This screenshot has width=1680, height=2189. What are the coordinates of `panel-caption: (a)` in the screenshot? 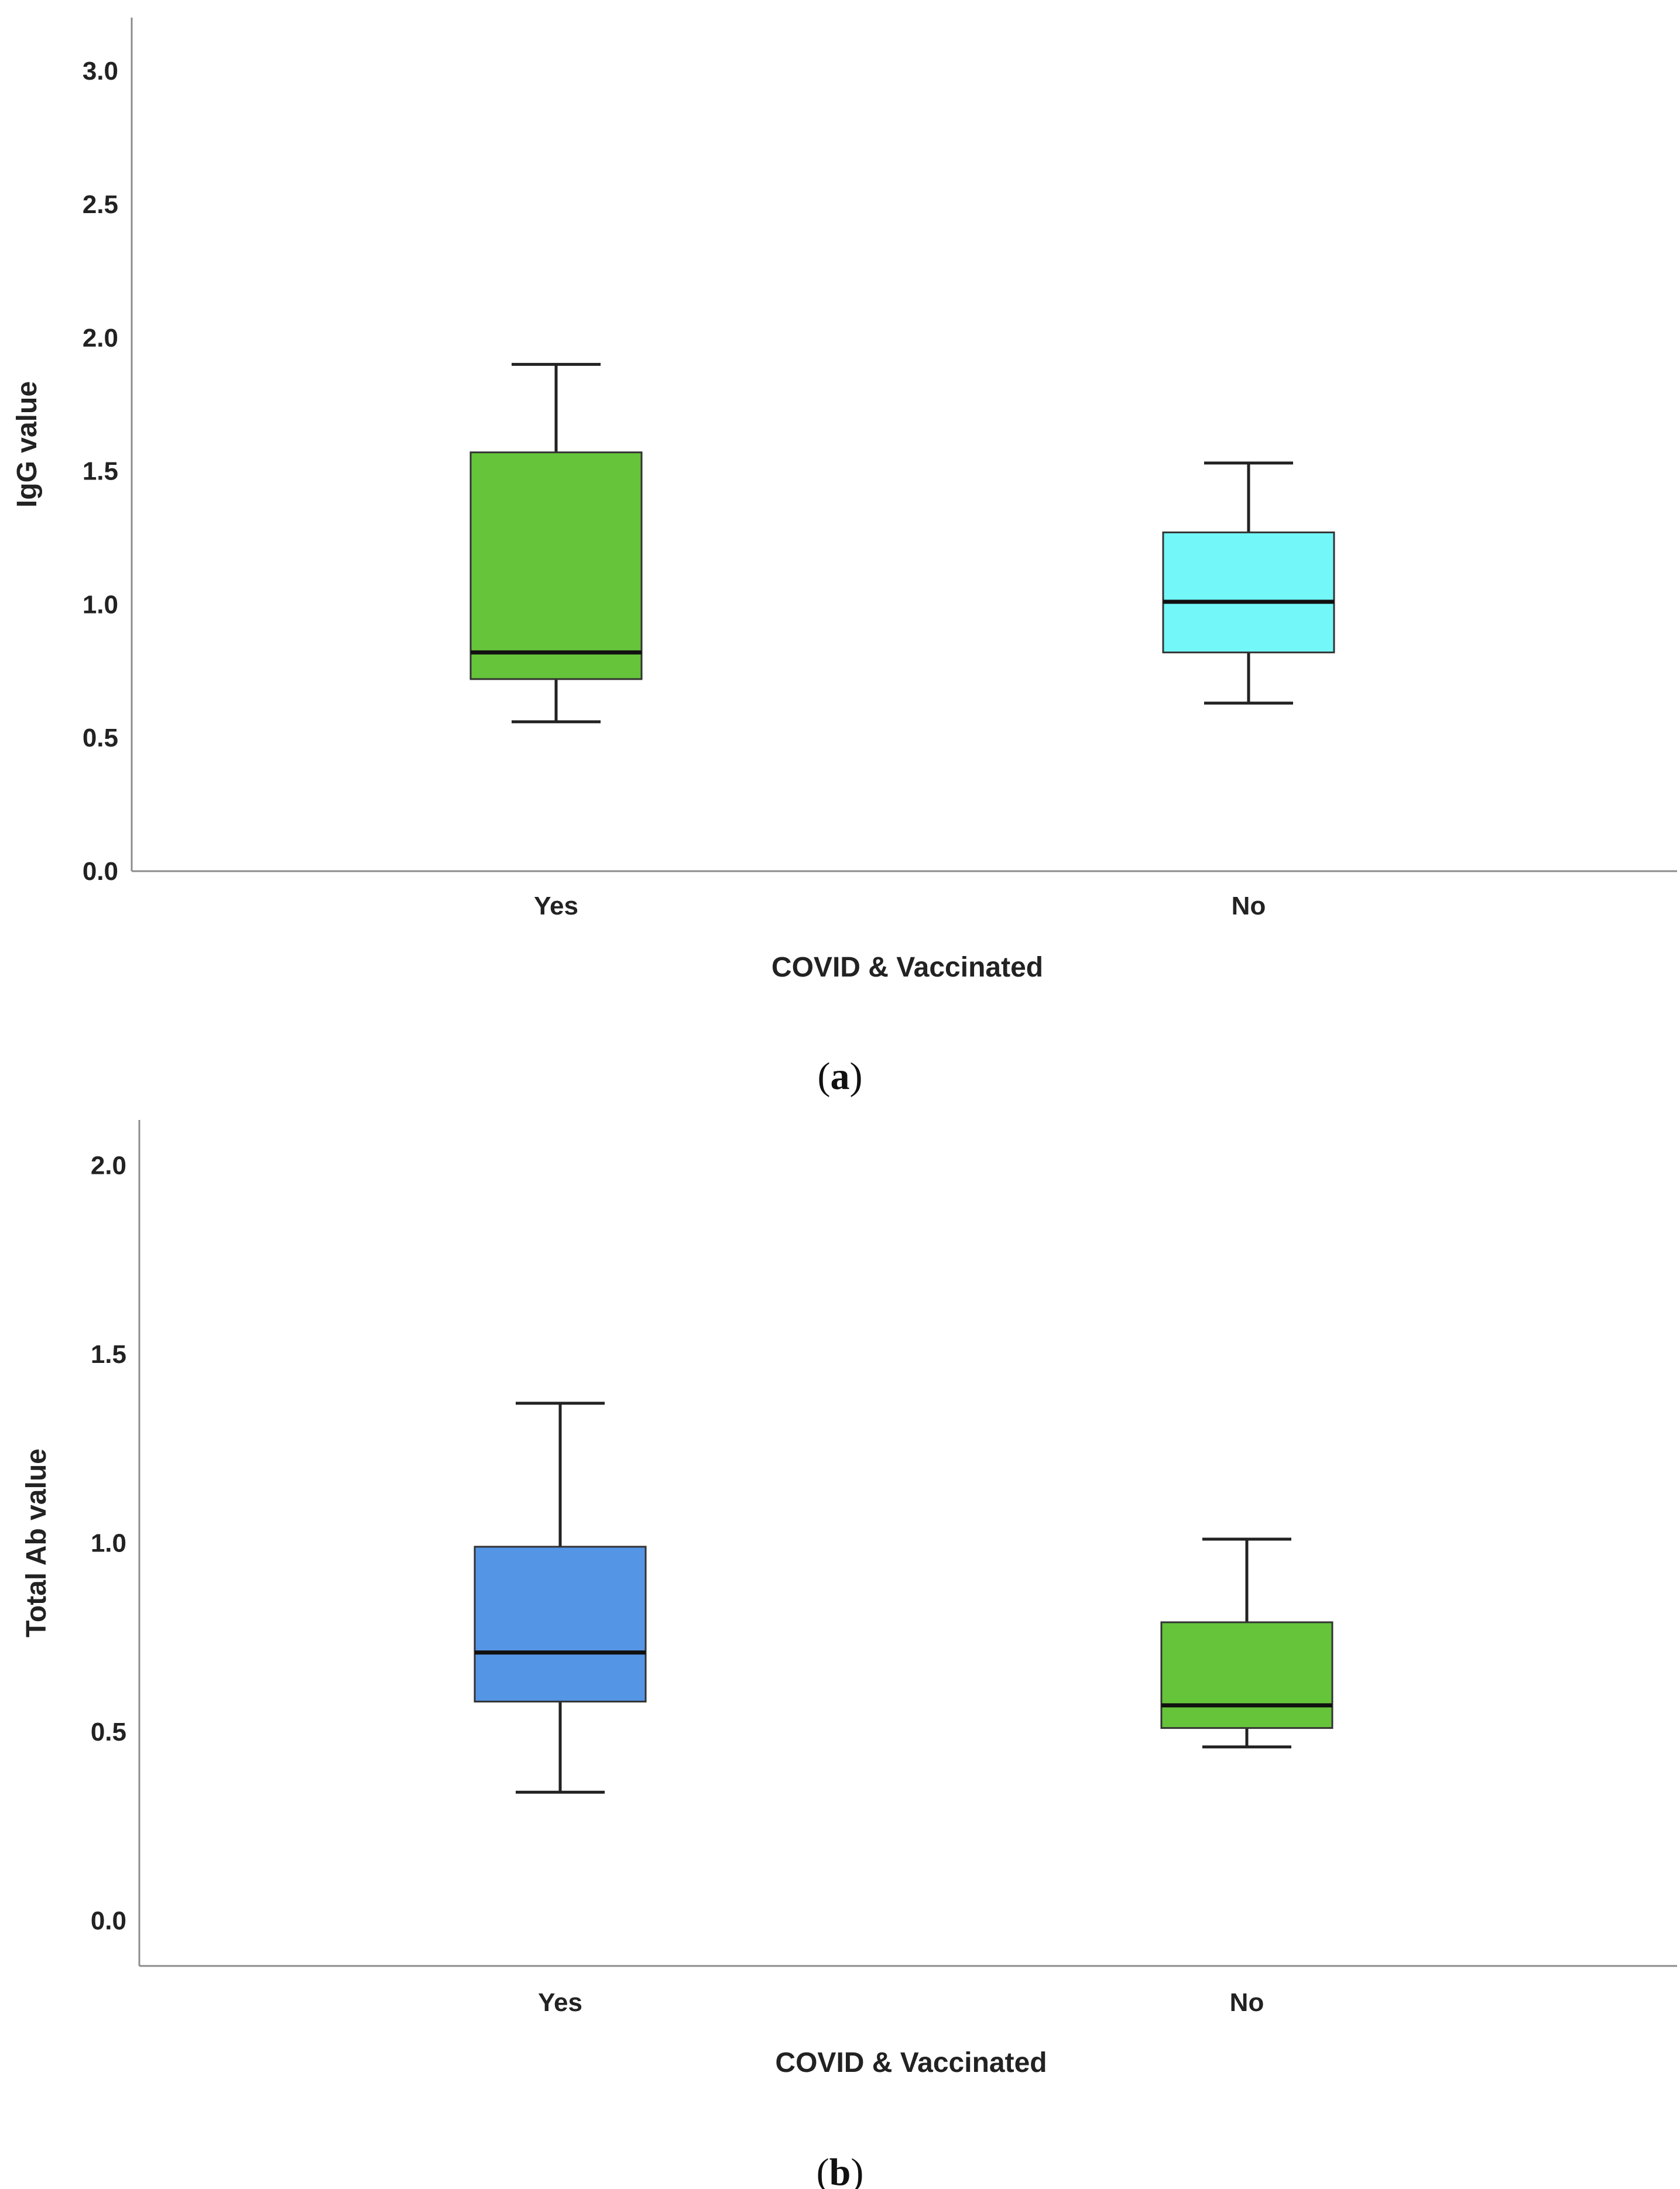 It's located at (840, 1076).